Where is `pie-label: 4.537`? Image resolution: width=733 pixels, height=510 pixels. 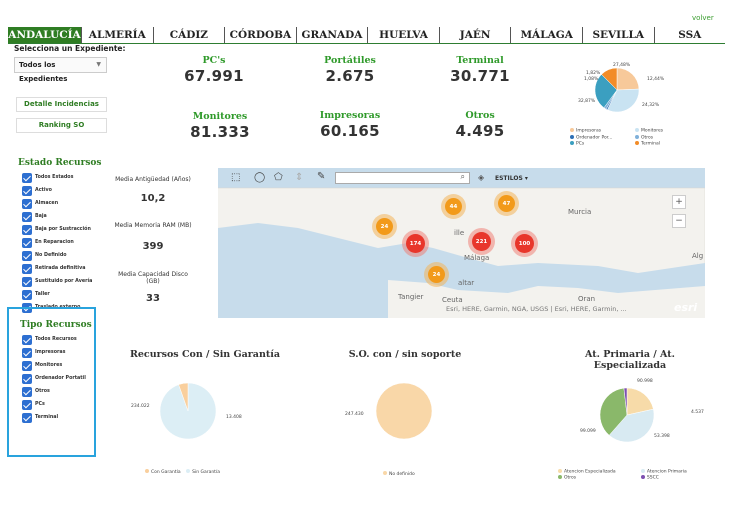 pie-label: 4.537 is located at coordinates (697, 412).